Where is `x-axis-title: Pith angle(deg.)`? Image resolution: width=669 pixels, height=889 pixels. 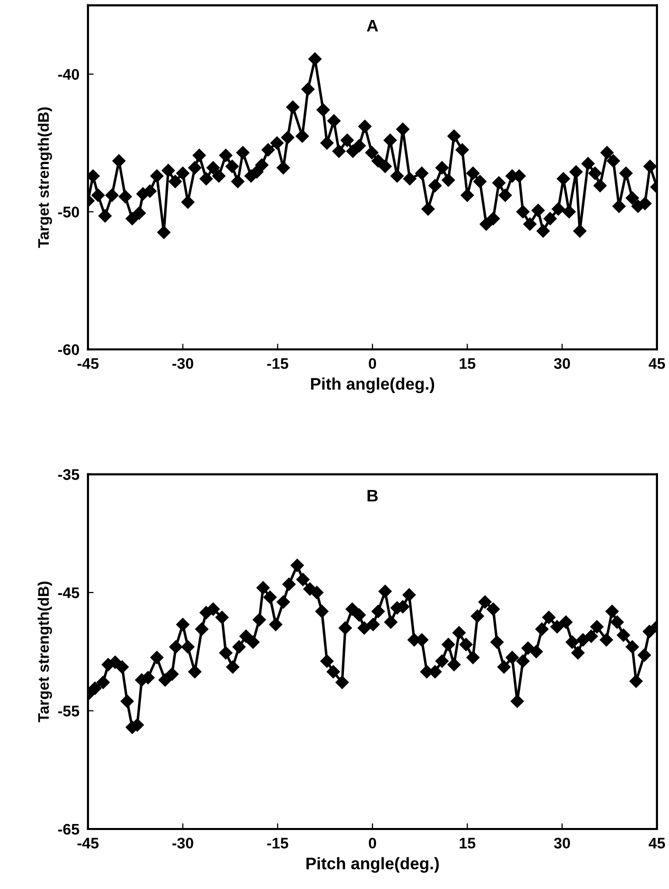 x-axis-title: Pith angle(deg.) is located at coordinates (372, 386).